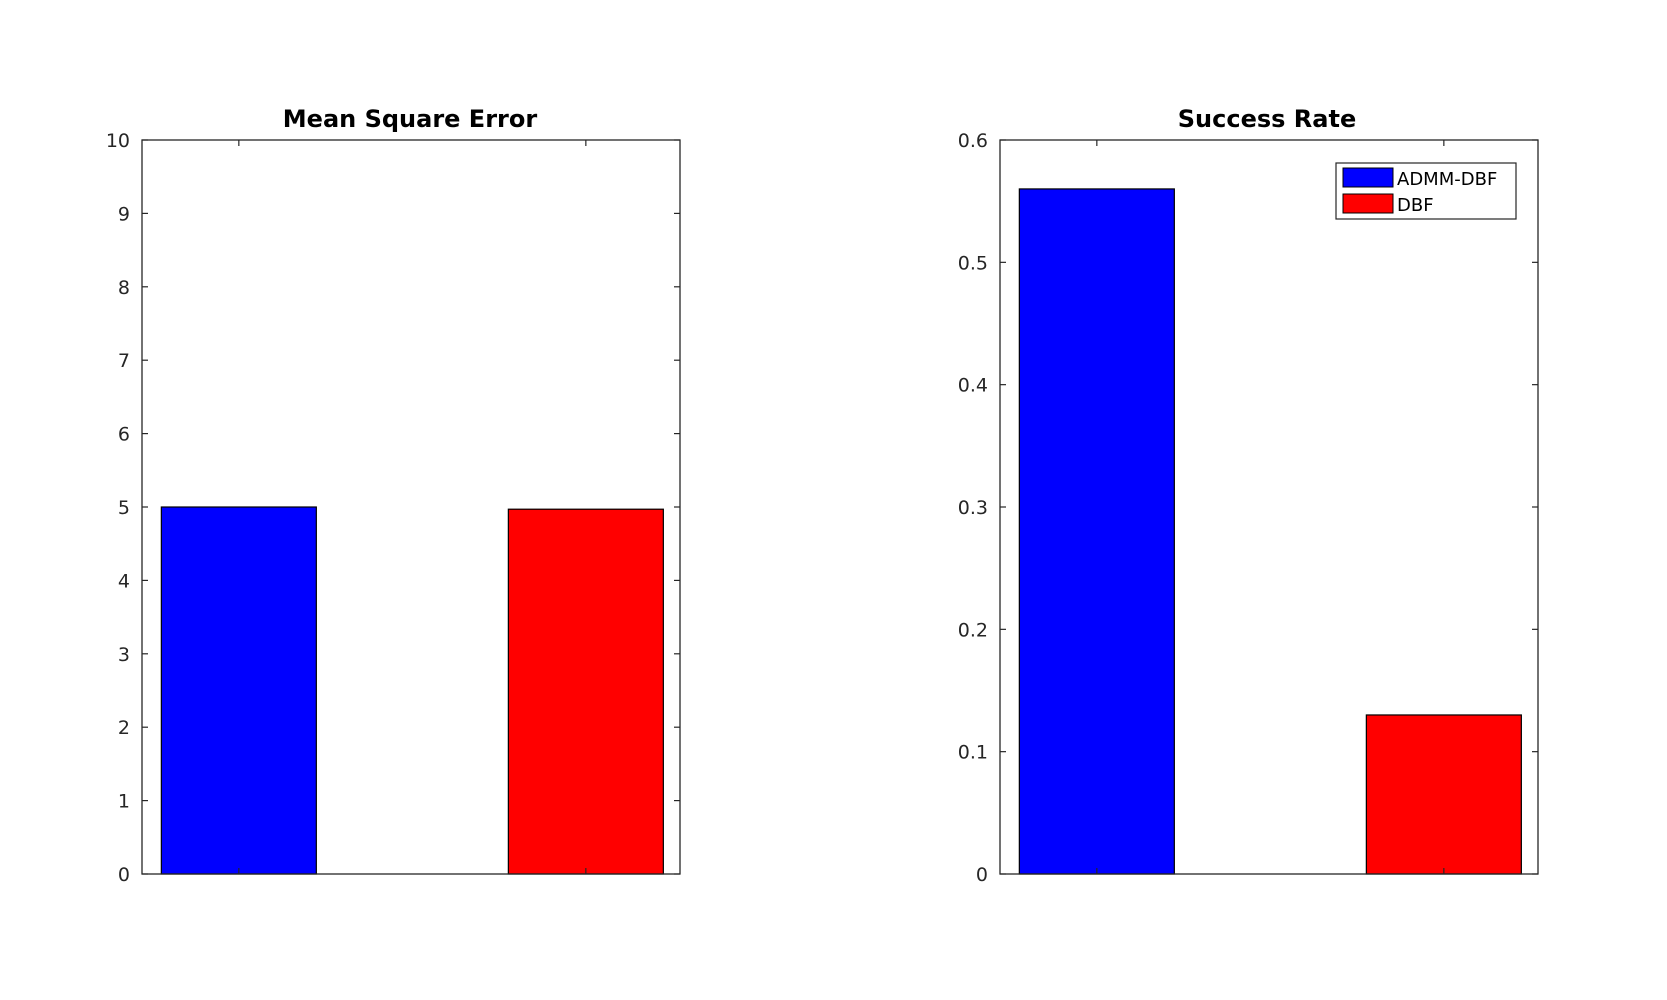 The height and width of the screenshot is (1000, 1667). What do you see at coordinates (124, 802) in the screenshot?
I see `y-tick-label: 1` at bounding box center [124, 802].